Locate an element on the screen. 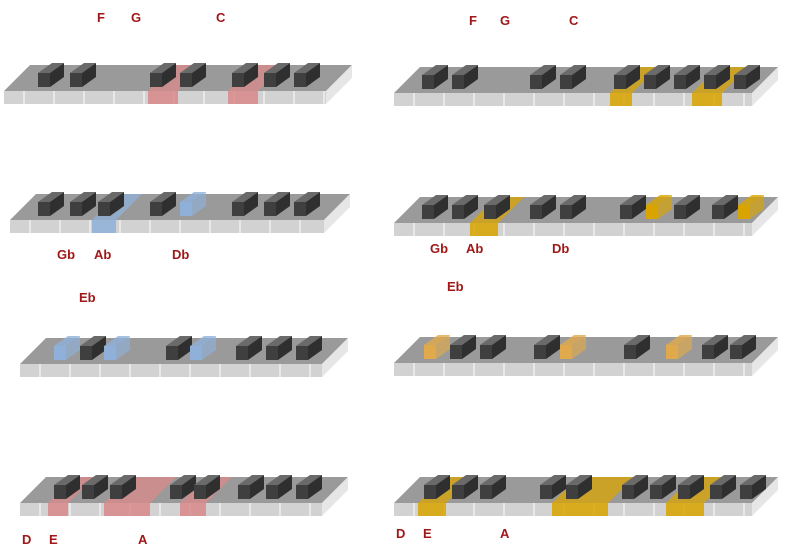 The height and width of the screenshot is (560, 800). note-label-gb: Gb is located at coordinates (66, 254).